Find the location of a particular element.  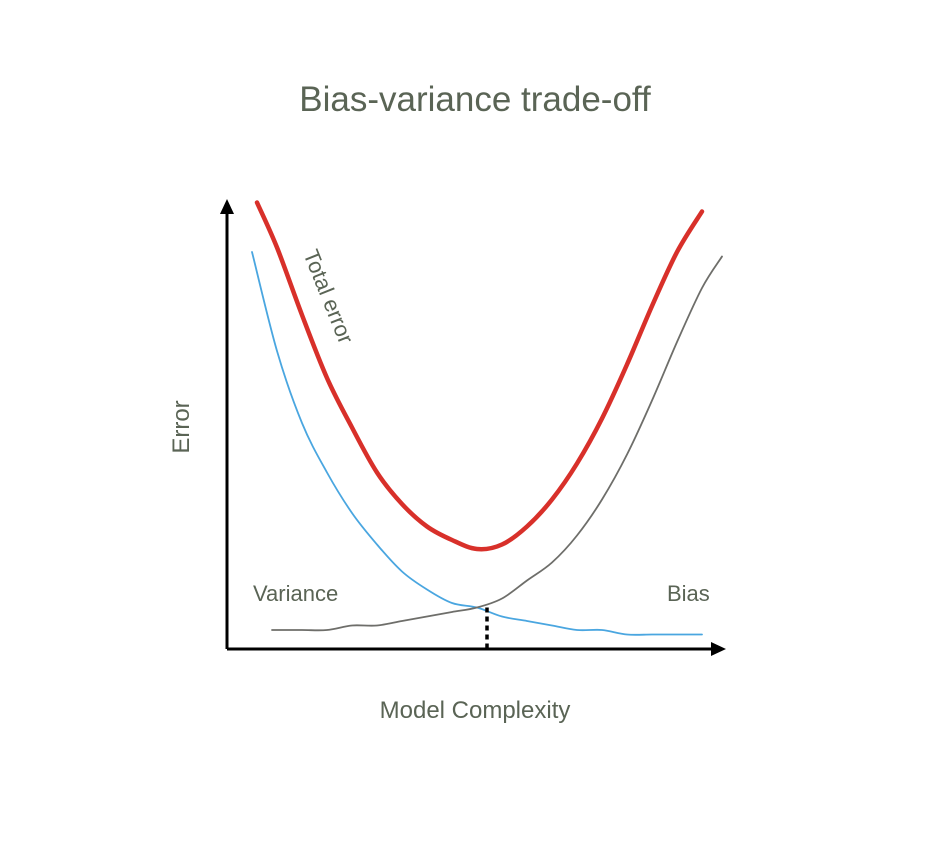

x-axis-label: Model Complexity is located at coordinates (475, 710).